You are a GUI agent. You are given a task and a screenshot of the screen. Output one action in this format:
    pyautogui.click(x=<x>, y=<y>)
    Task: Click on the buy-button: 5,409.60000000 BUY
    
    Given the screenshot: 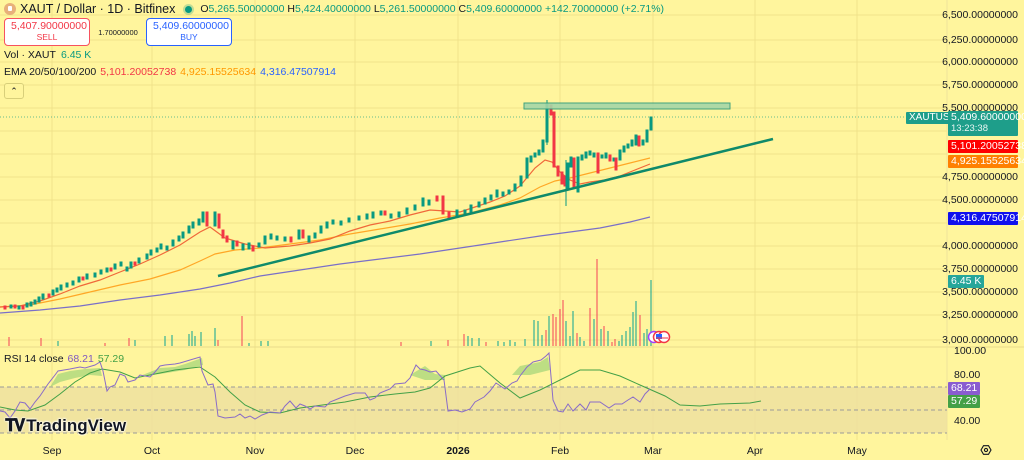 What is the action you would take?
    pyautogui.click(x=189, y=32)
    